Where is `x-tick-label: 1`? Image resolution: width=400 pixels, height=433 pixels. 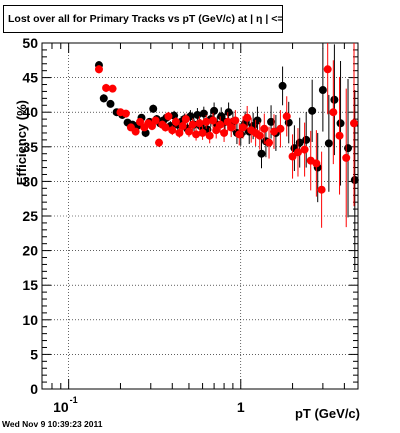
x-tick-label: 1 is located at coordinates (241, 407).